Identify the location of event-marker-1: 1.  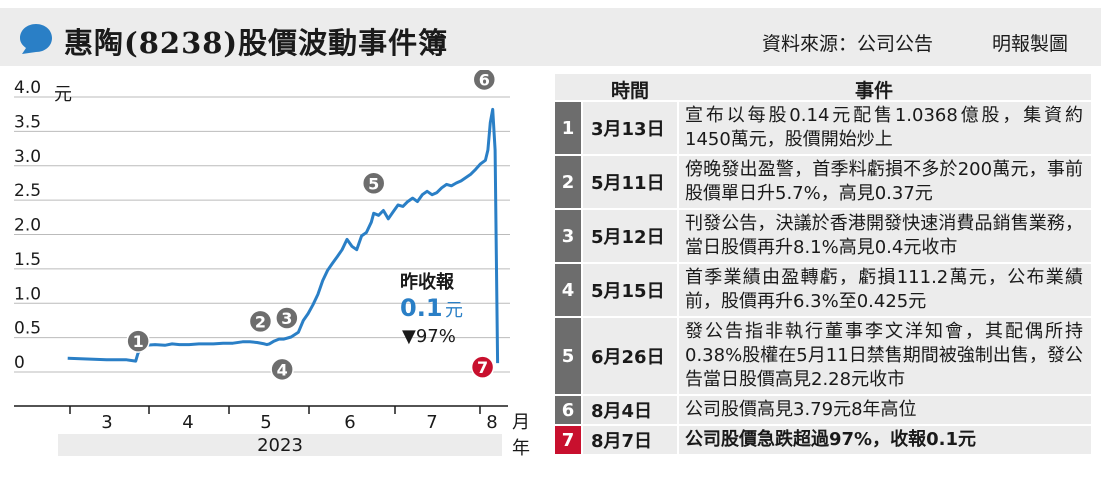
(138, 341).